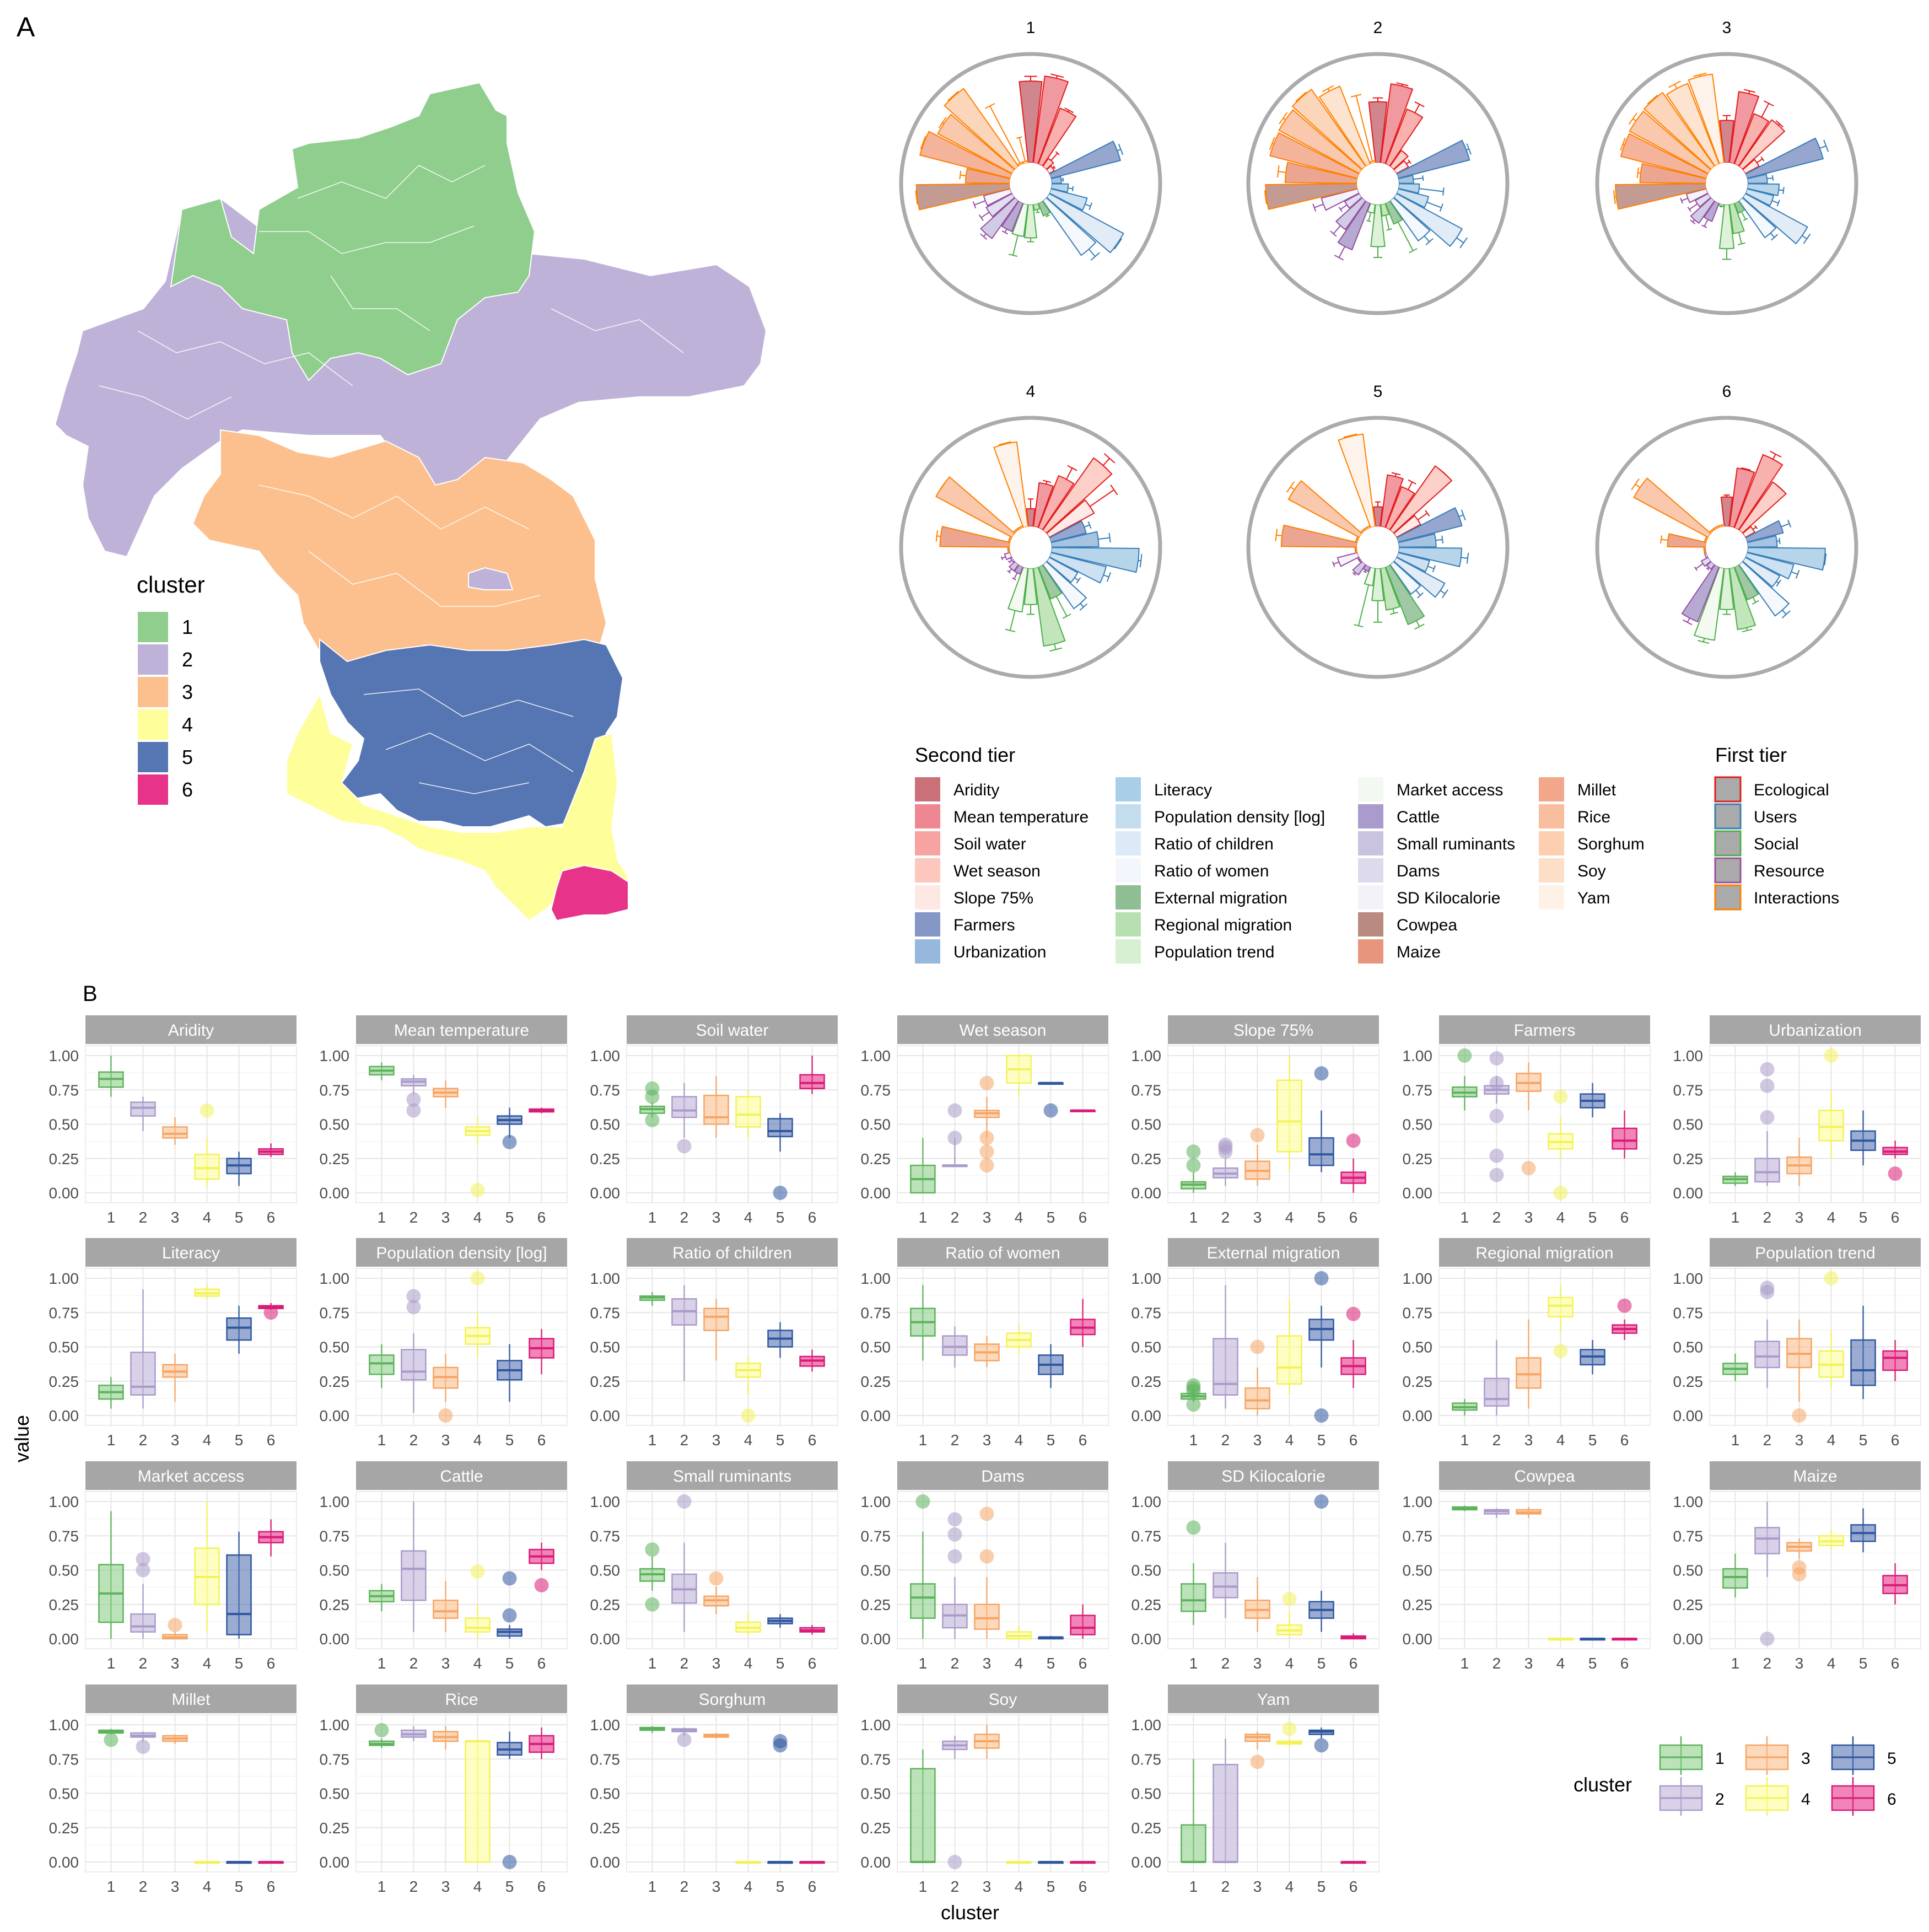 This screenshot has height=1932, width=1929. I want to click on legend-box-label: 4, so click(1806, 1799).